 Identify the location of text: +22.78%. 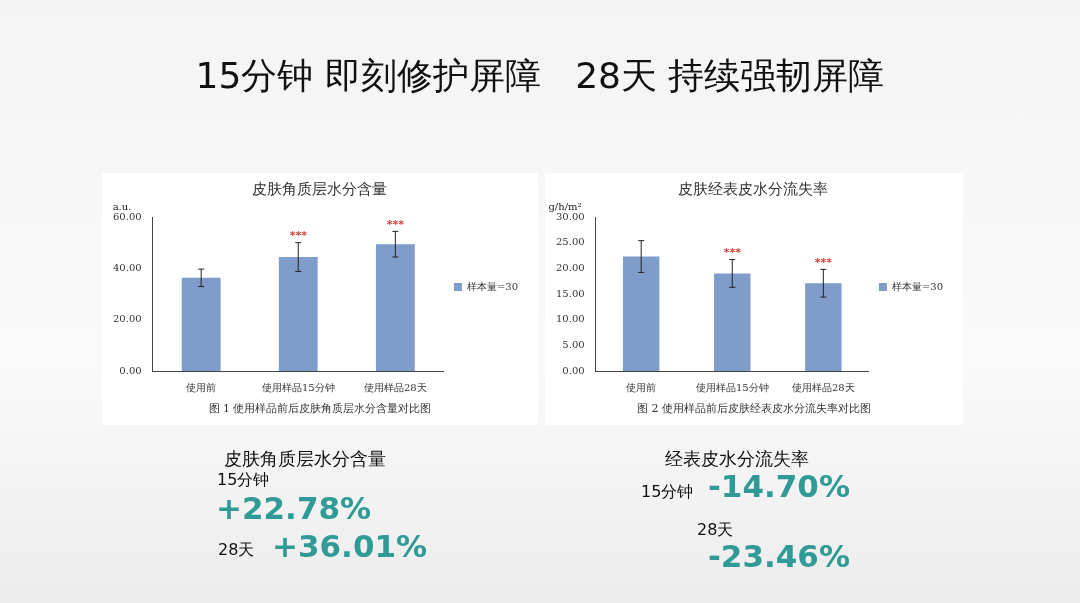
(294, 508).